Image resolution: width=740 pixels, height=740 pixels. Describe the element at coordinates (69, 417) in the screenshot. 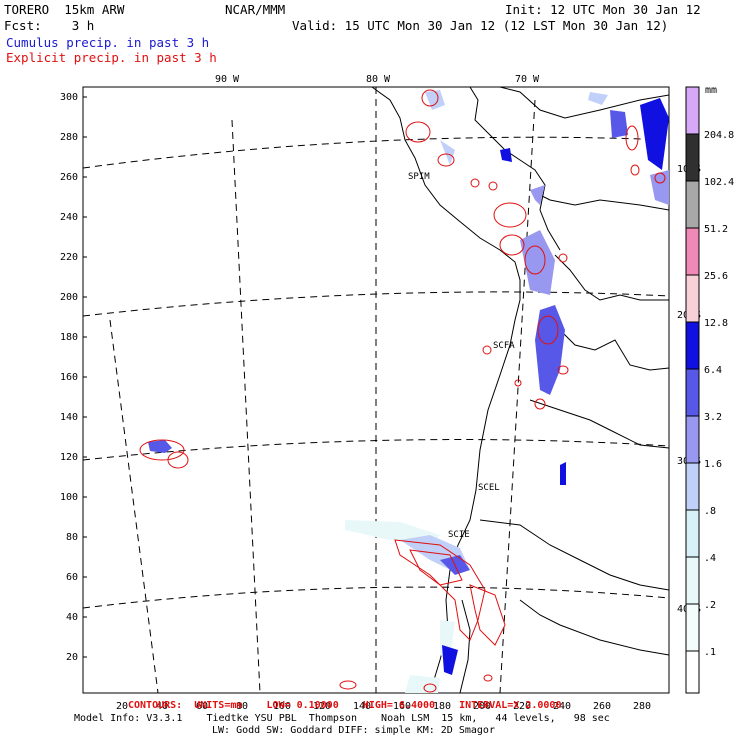

I see `y-tick: 140` at that location.